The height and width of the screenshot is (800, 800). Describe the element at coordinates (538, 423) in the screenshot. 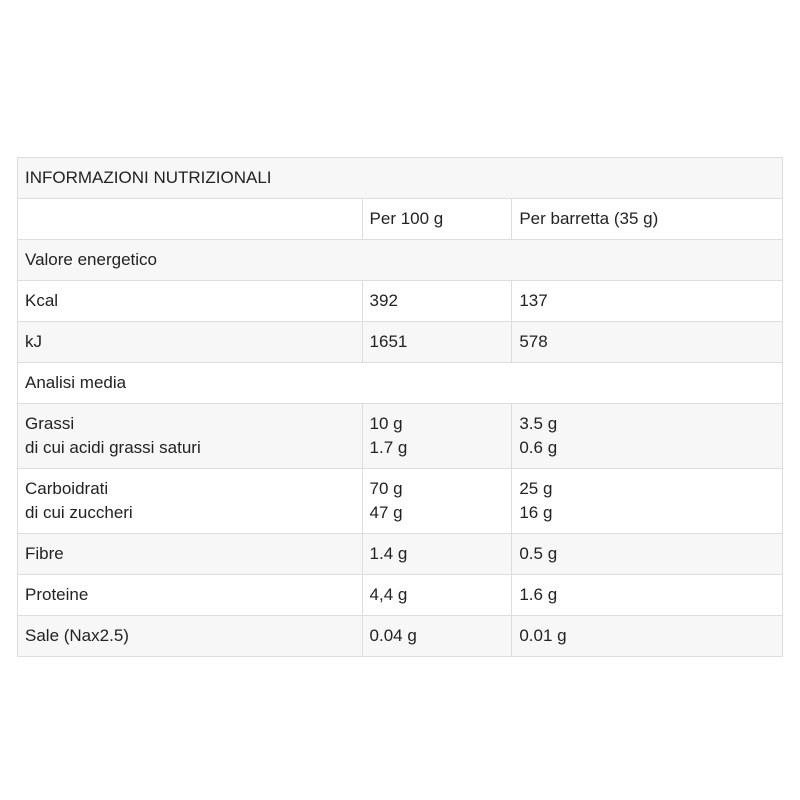

I see `cell-text: 3.5 g` at that location.